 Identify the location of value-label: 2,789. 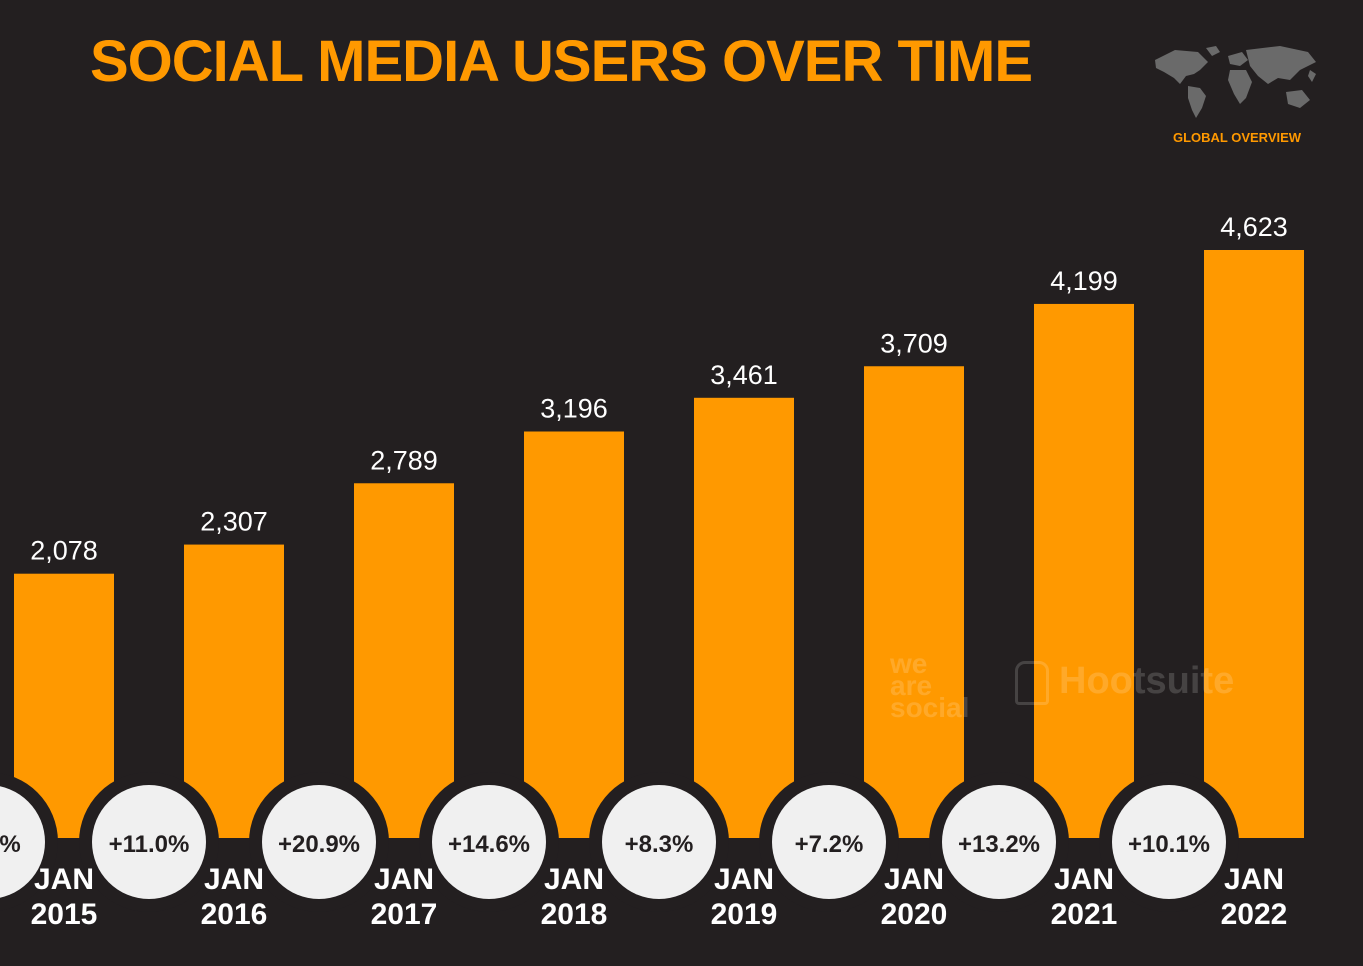
(404, 460).